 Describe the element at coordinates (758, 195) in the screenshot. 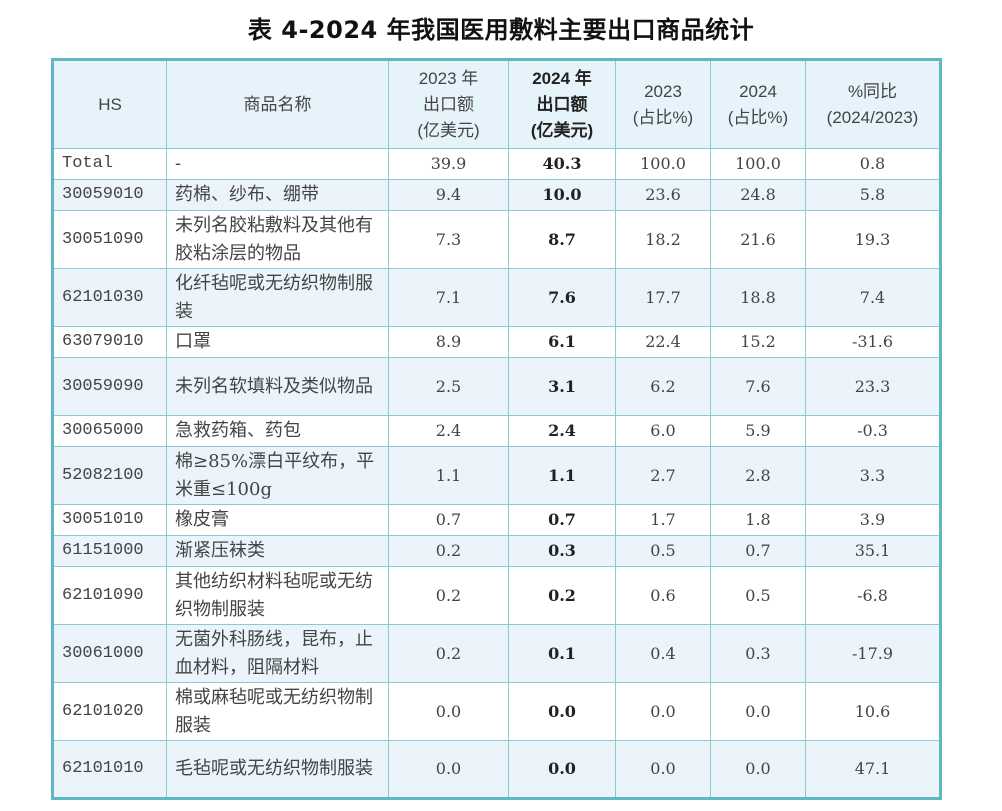

I see `cell-share2024: 24.8` at that location.